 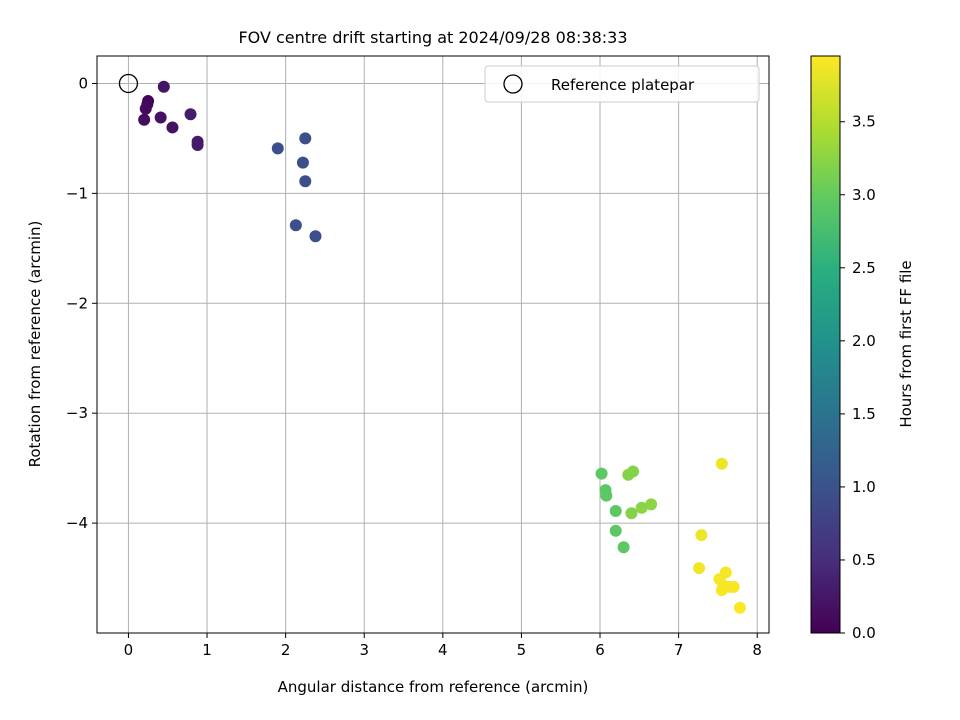 I want to click on y-tick-label: −4, so click(x=77, y=523).